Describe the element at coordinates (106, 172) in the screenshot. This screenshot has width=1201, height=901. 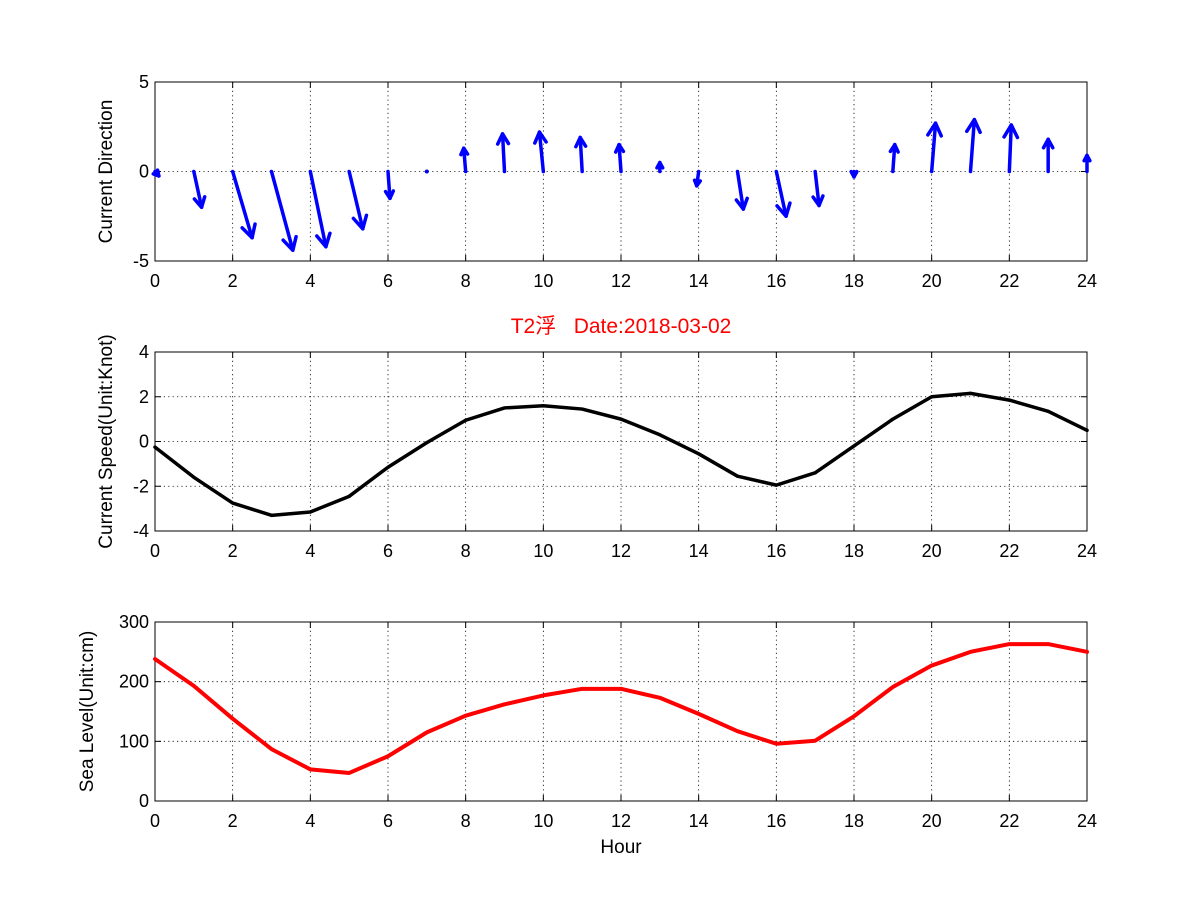
I see `direction-ylabel: Current Direction` at that location.